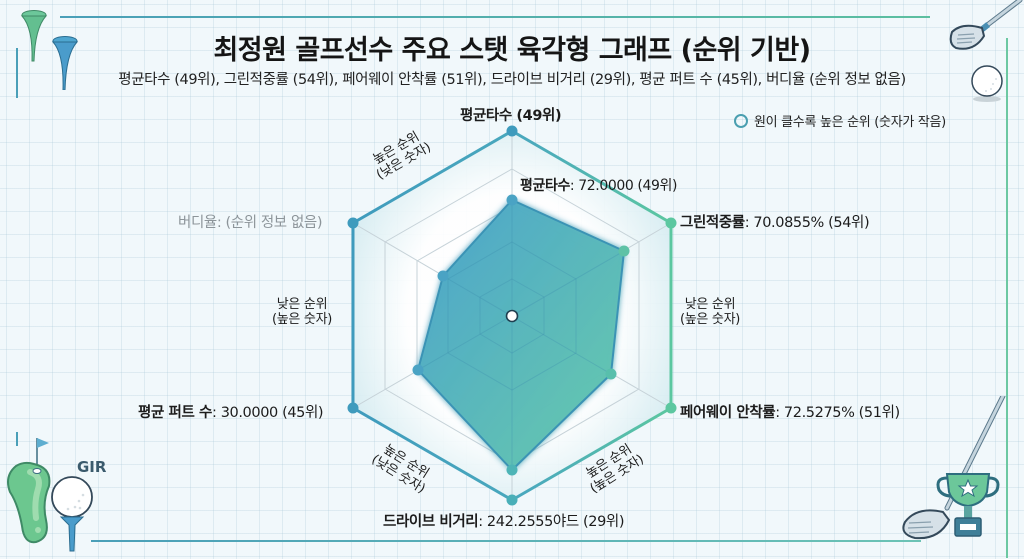 The width and height of the screenshot is (1024, 559). I want to click on data-point-drive, so click(512, 470).